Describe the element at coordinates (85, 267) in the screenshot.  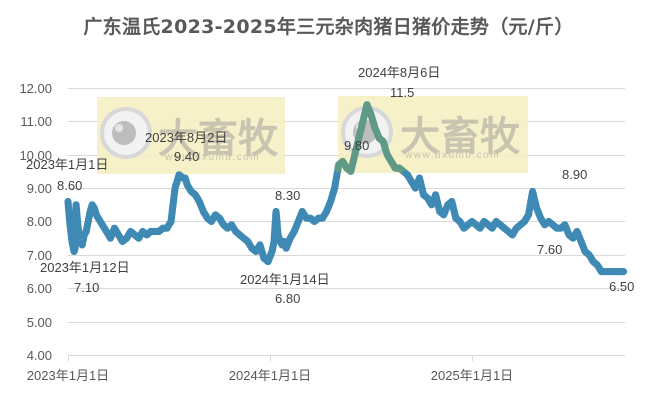
I see `annotation-date: 2023年1月12日` at that location.